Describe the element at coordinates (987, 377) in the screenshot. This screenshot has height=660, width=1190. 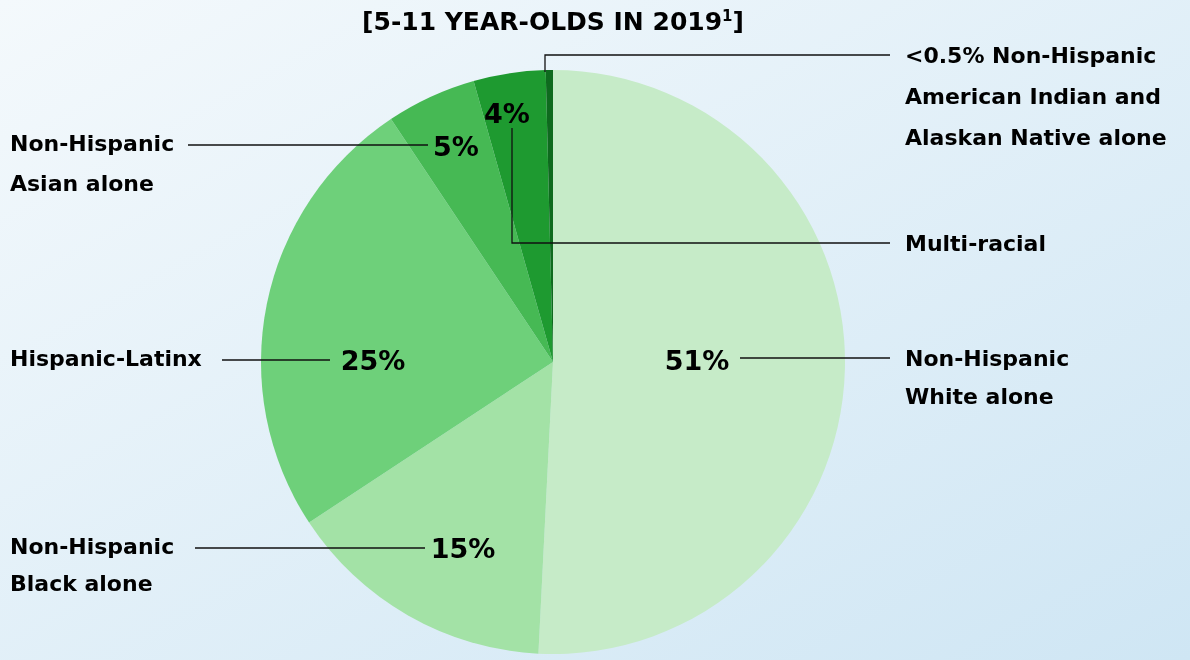
I see `slice-label: Non-Hispanic White alone` at that location.